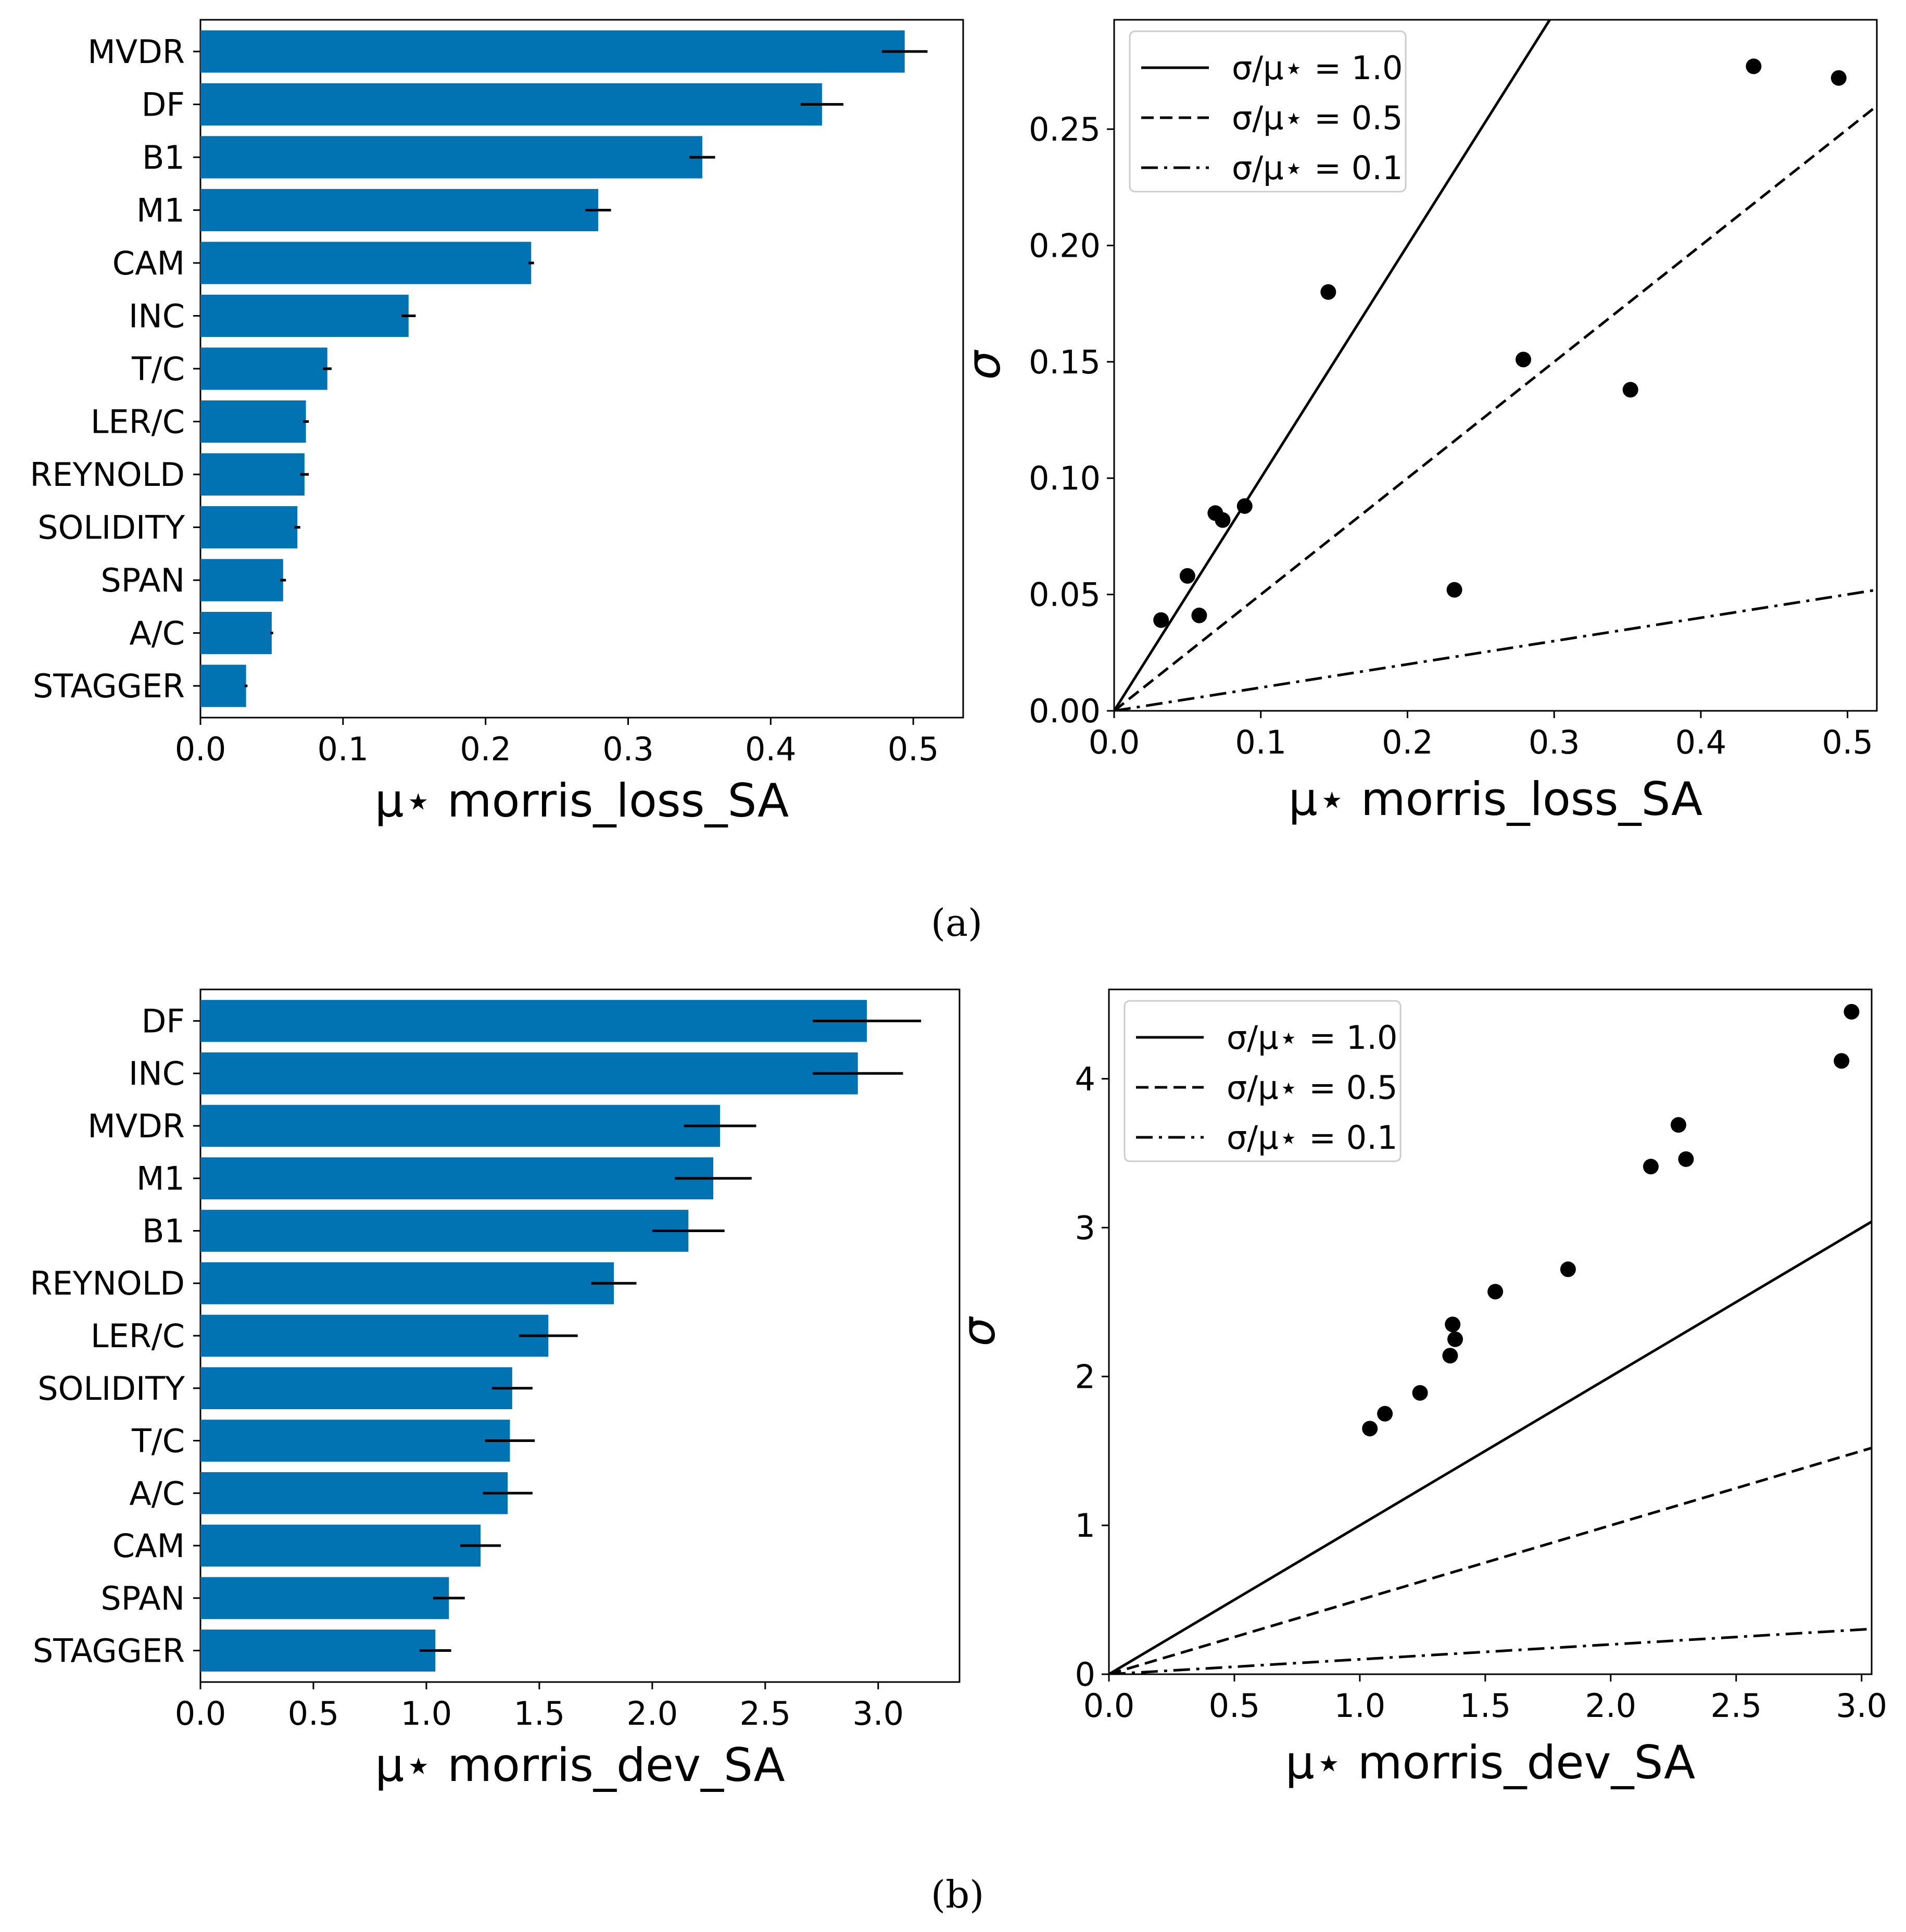 This screenshot has width=1906, height=1932. I want to click on y-axis-label: σ, so click(979, 1330).